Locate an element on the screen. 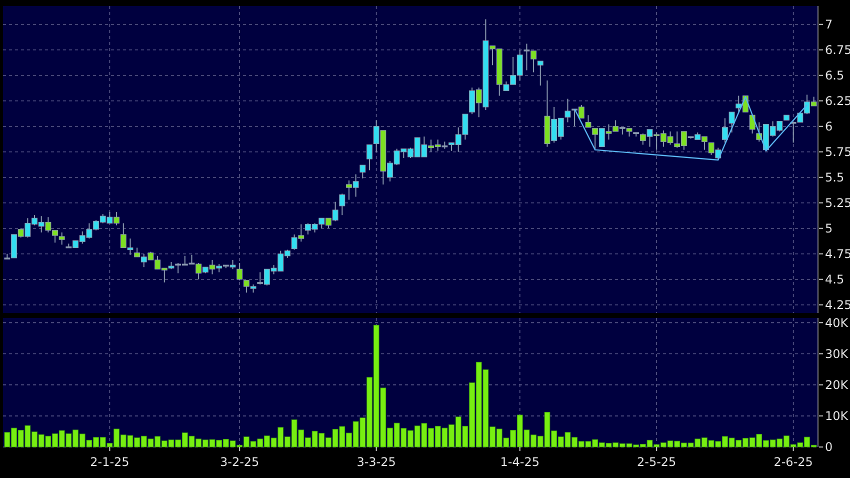 Image resolution: width=850 pixels, height=478 pixels. y-tick-label: 7 is located at coordinates (829, 25).